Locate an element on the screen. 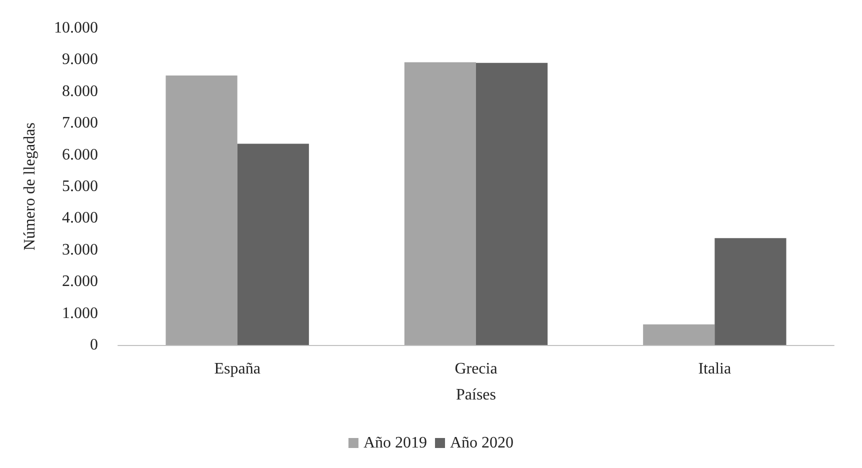 The height and width of the screenshot is (468, 862). y-axis-title: Número de llegadas is located at coordinates (30, 186).